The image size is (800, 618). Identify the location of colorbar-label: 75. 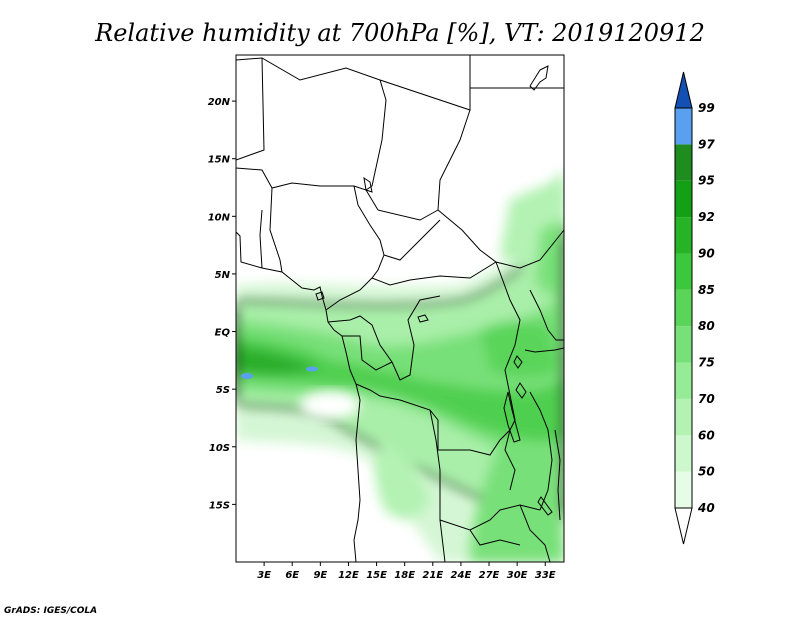
(706, 363).